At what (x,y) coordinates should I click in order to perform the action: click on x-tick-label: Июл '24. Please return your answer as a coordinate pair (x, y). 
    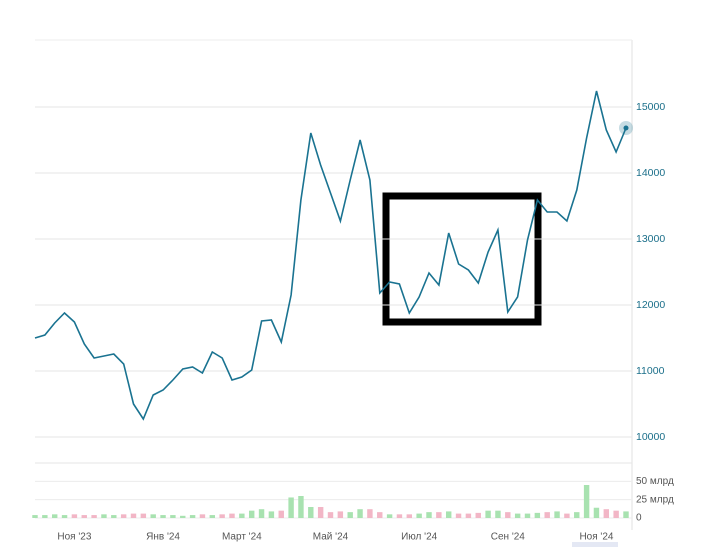
    Looking at the image, I should click on (419, 537).